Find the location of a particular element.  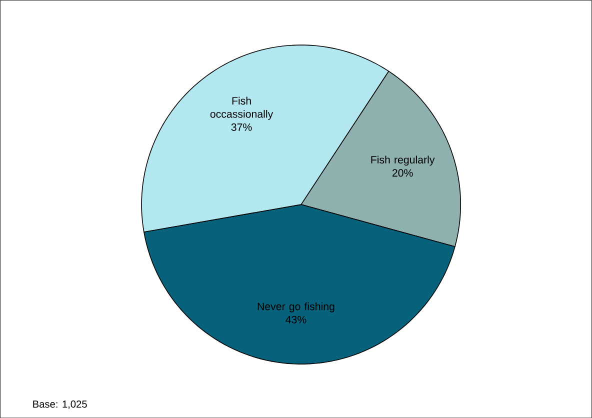

data-label: 20% is located at coordinates (402, 173).